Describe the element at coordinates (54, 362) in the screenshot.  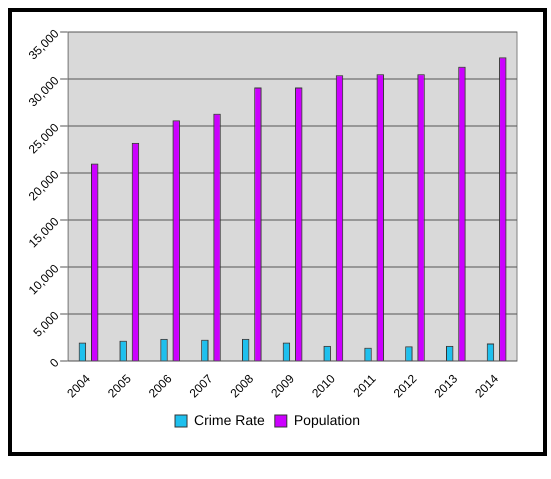
I see `y-tick-label: 0` at that location.